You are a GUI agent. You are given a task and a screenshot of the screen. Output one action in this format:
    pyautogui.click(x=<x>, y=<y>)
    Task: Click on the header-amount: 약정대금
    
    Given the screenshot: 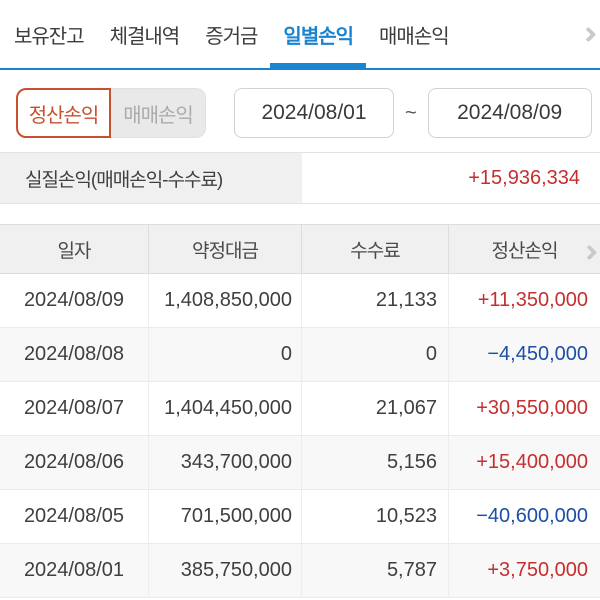 What is the action you would take?
    pyautogui.click(x=224, y=249)
    